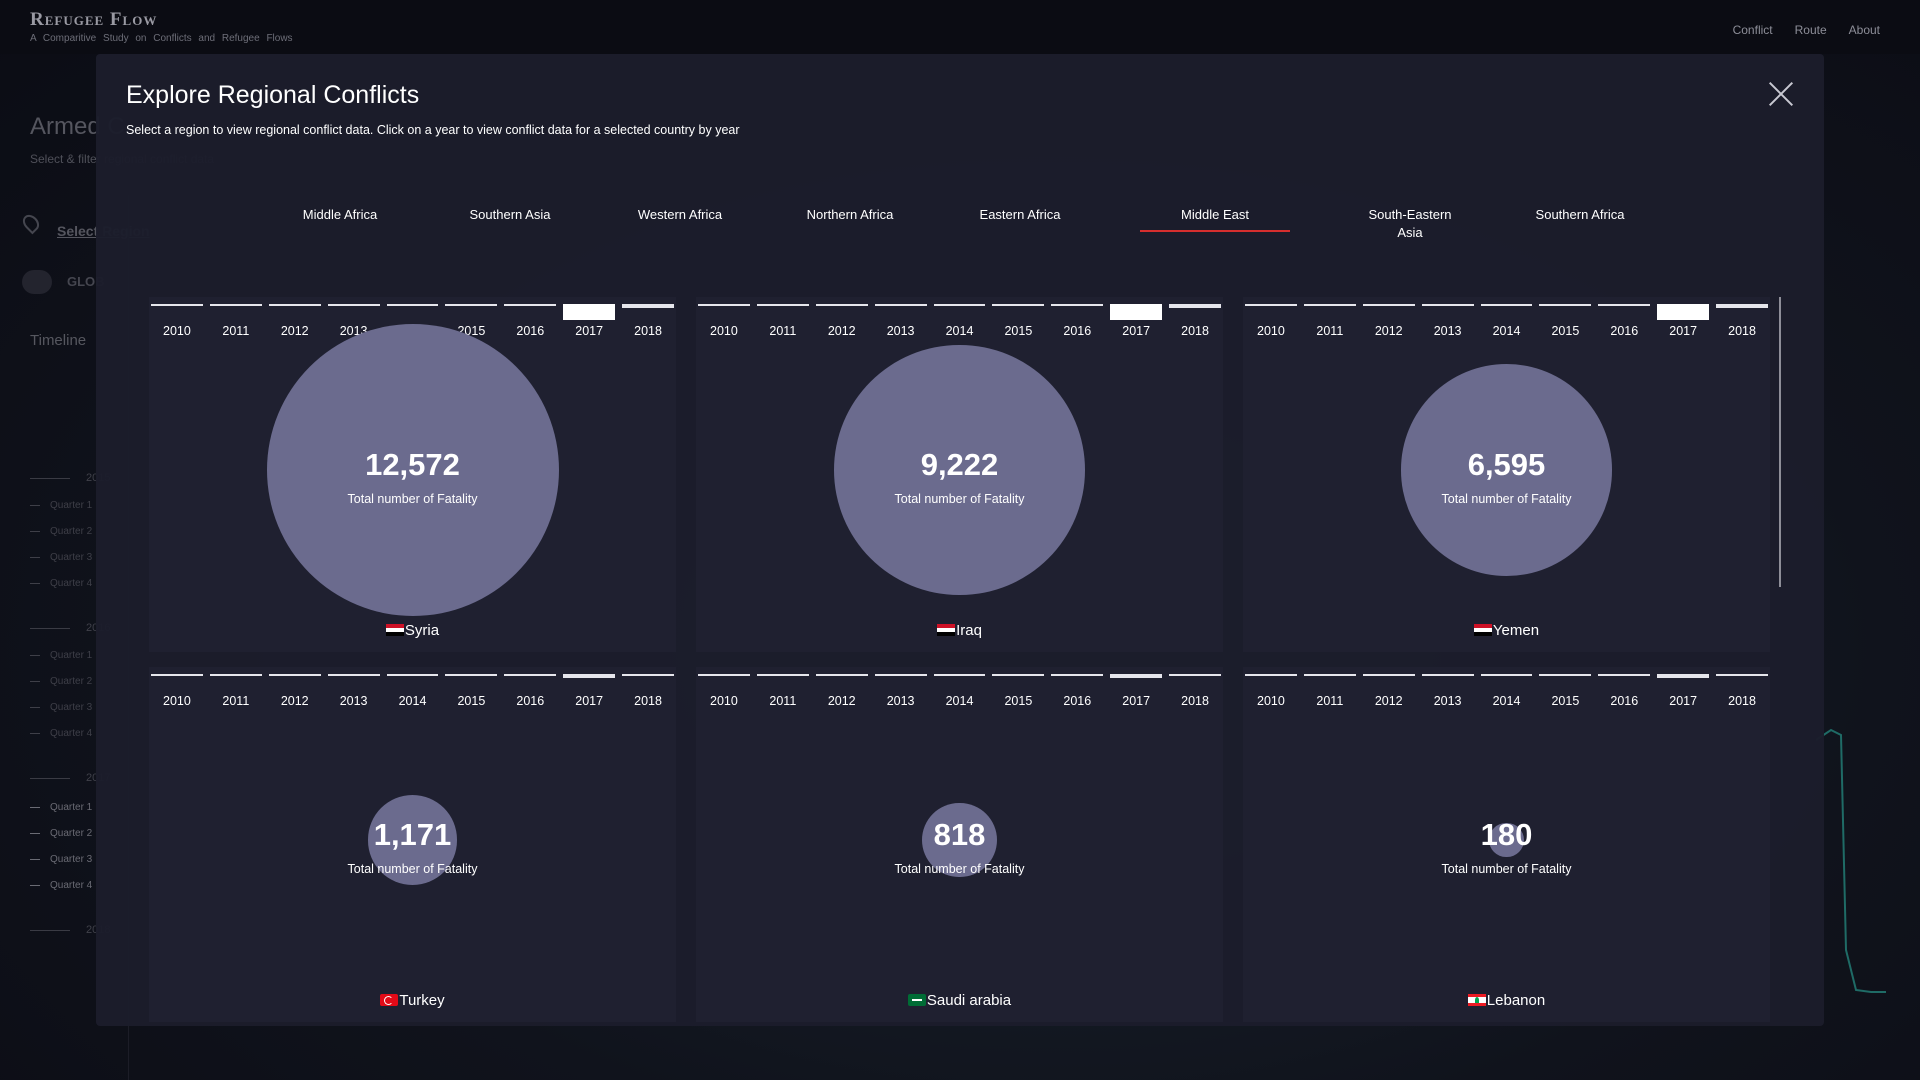 The height and width of the screenshot is (1080, 1920). I want to click on close-icon, so click(1781, 94).